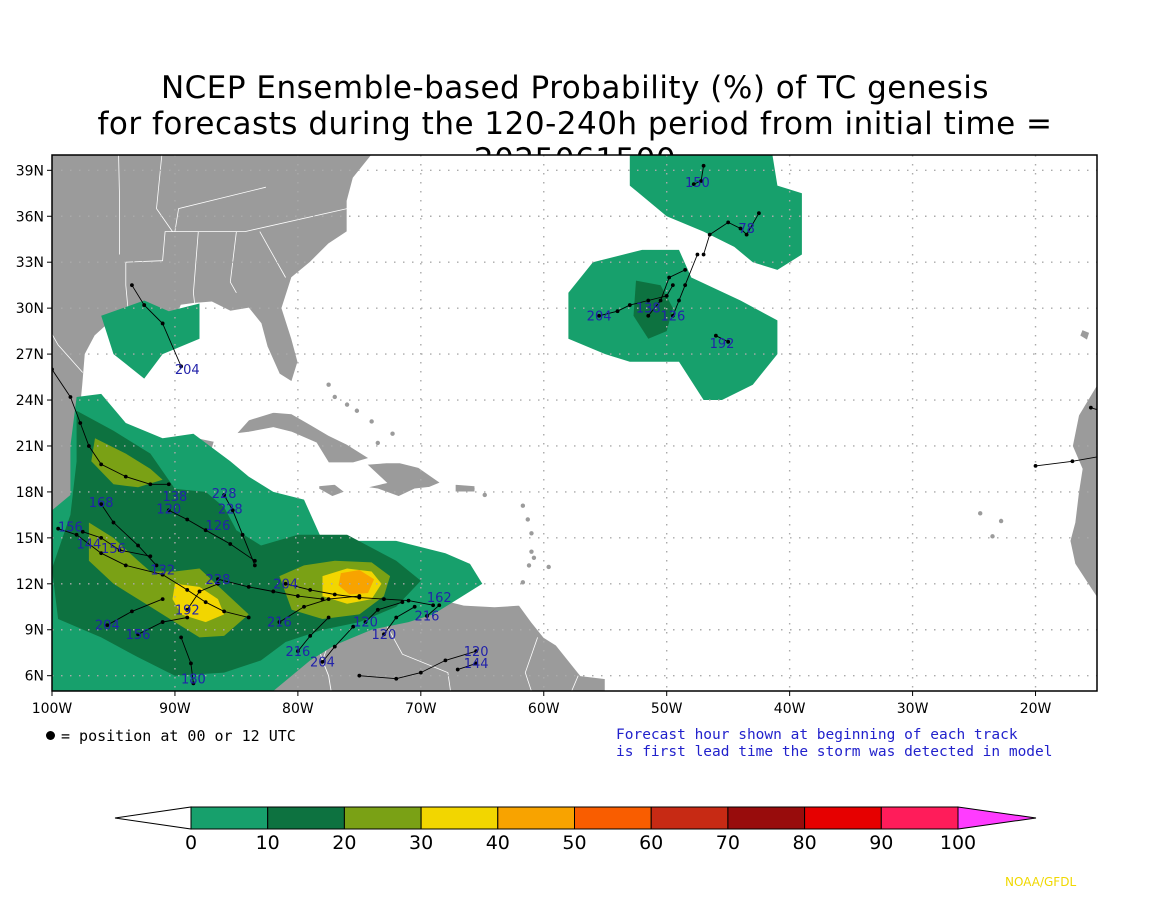 The height and width of the screenshot is (924, 1150). I want to click on prob-30-40-area-bay-of-campeche, so click(127, 463).